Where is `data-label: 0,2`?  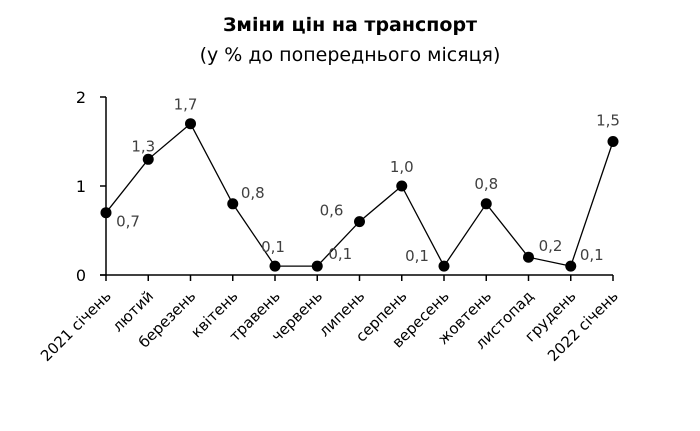
data-label: 0,2 is located at coordinates (551, 246).